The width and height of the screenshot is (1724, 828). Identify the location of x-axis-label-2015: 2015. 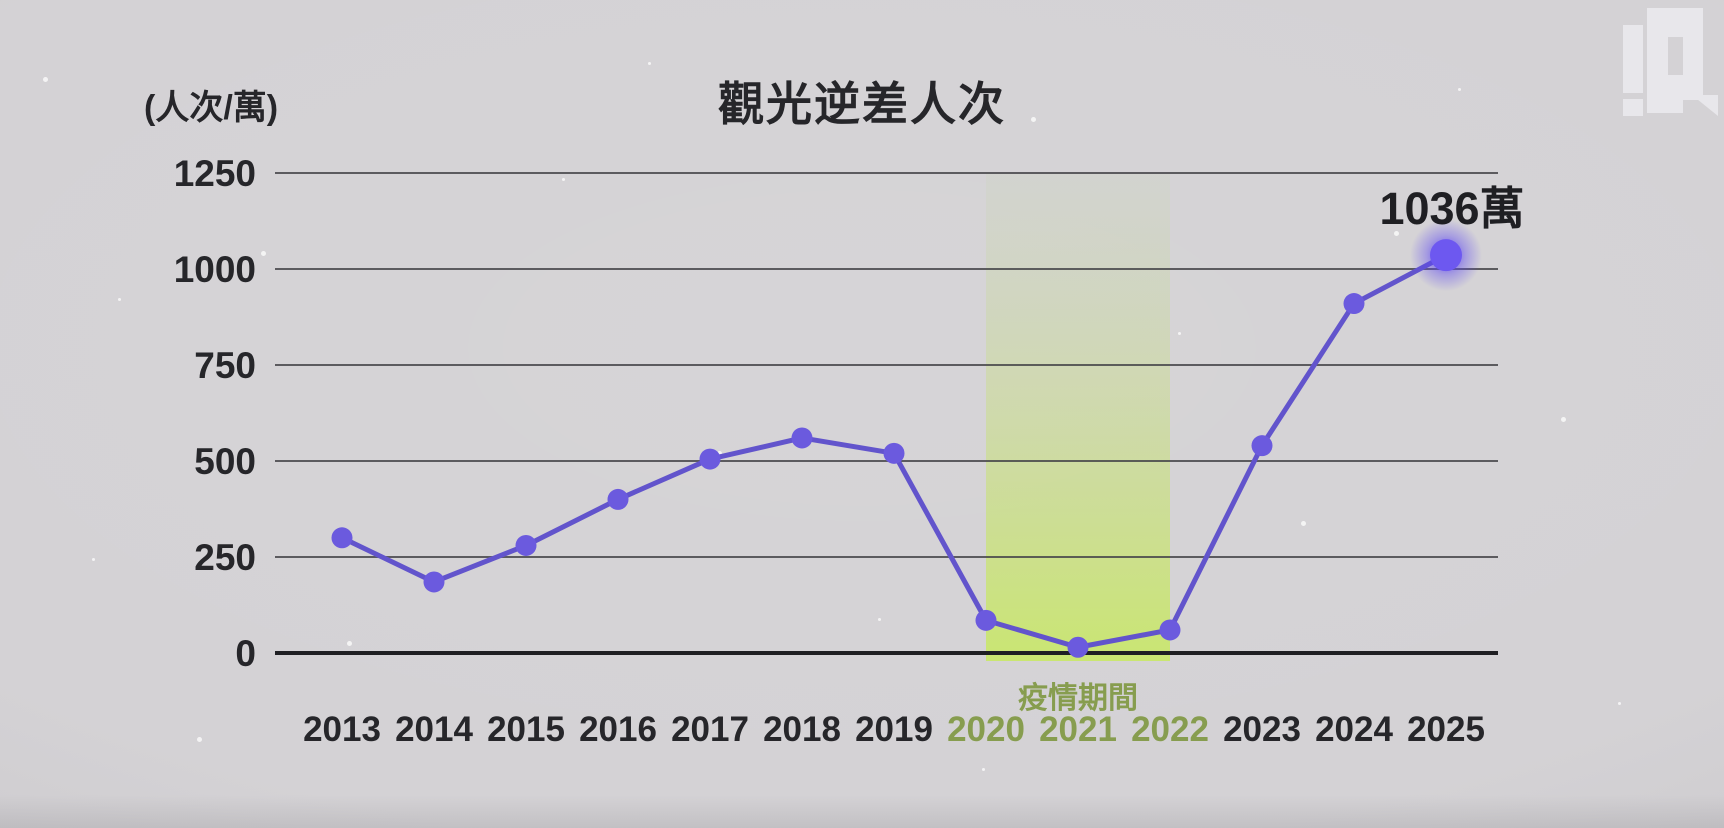
(526, 729).